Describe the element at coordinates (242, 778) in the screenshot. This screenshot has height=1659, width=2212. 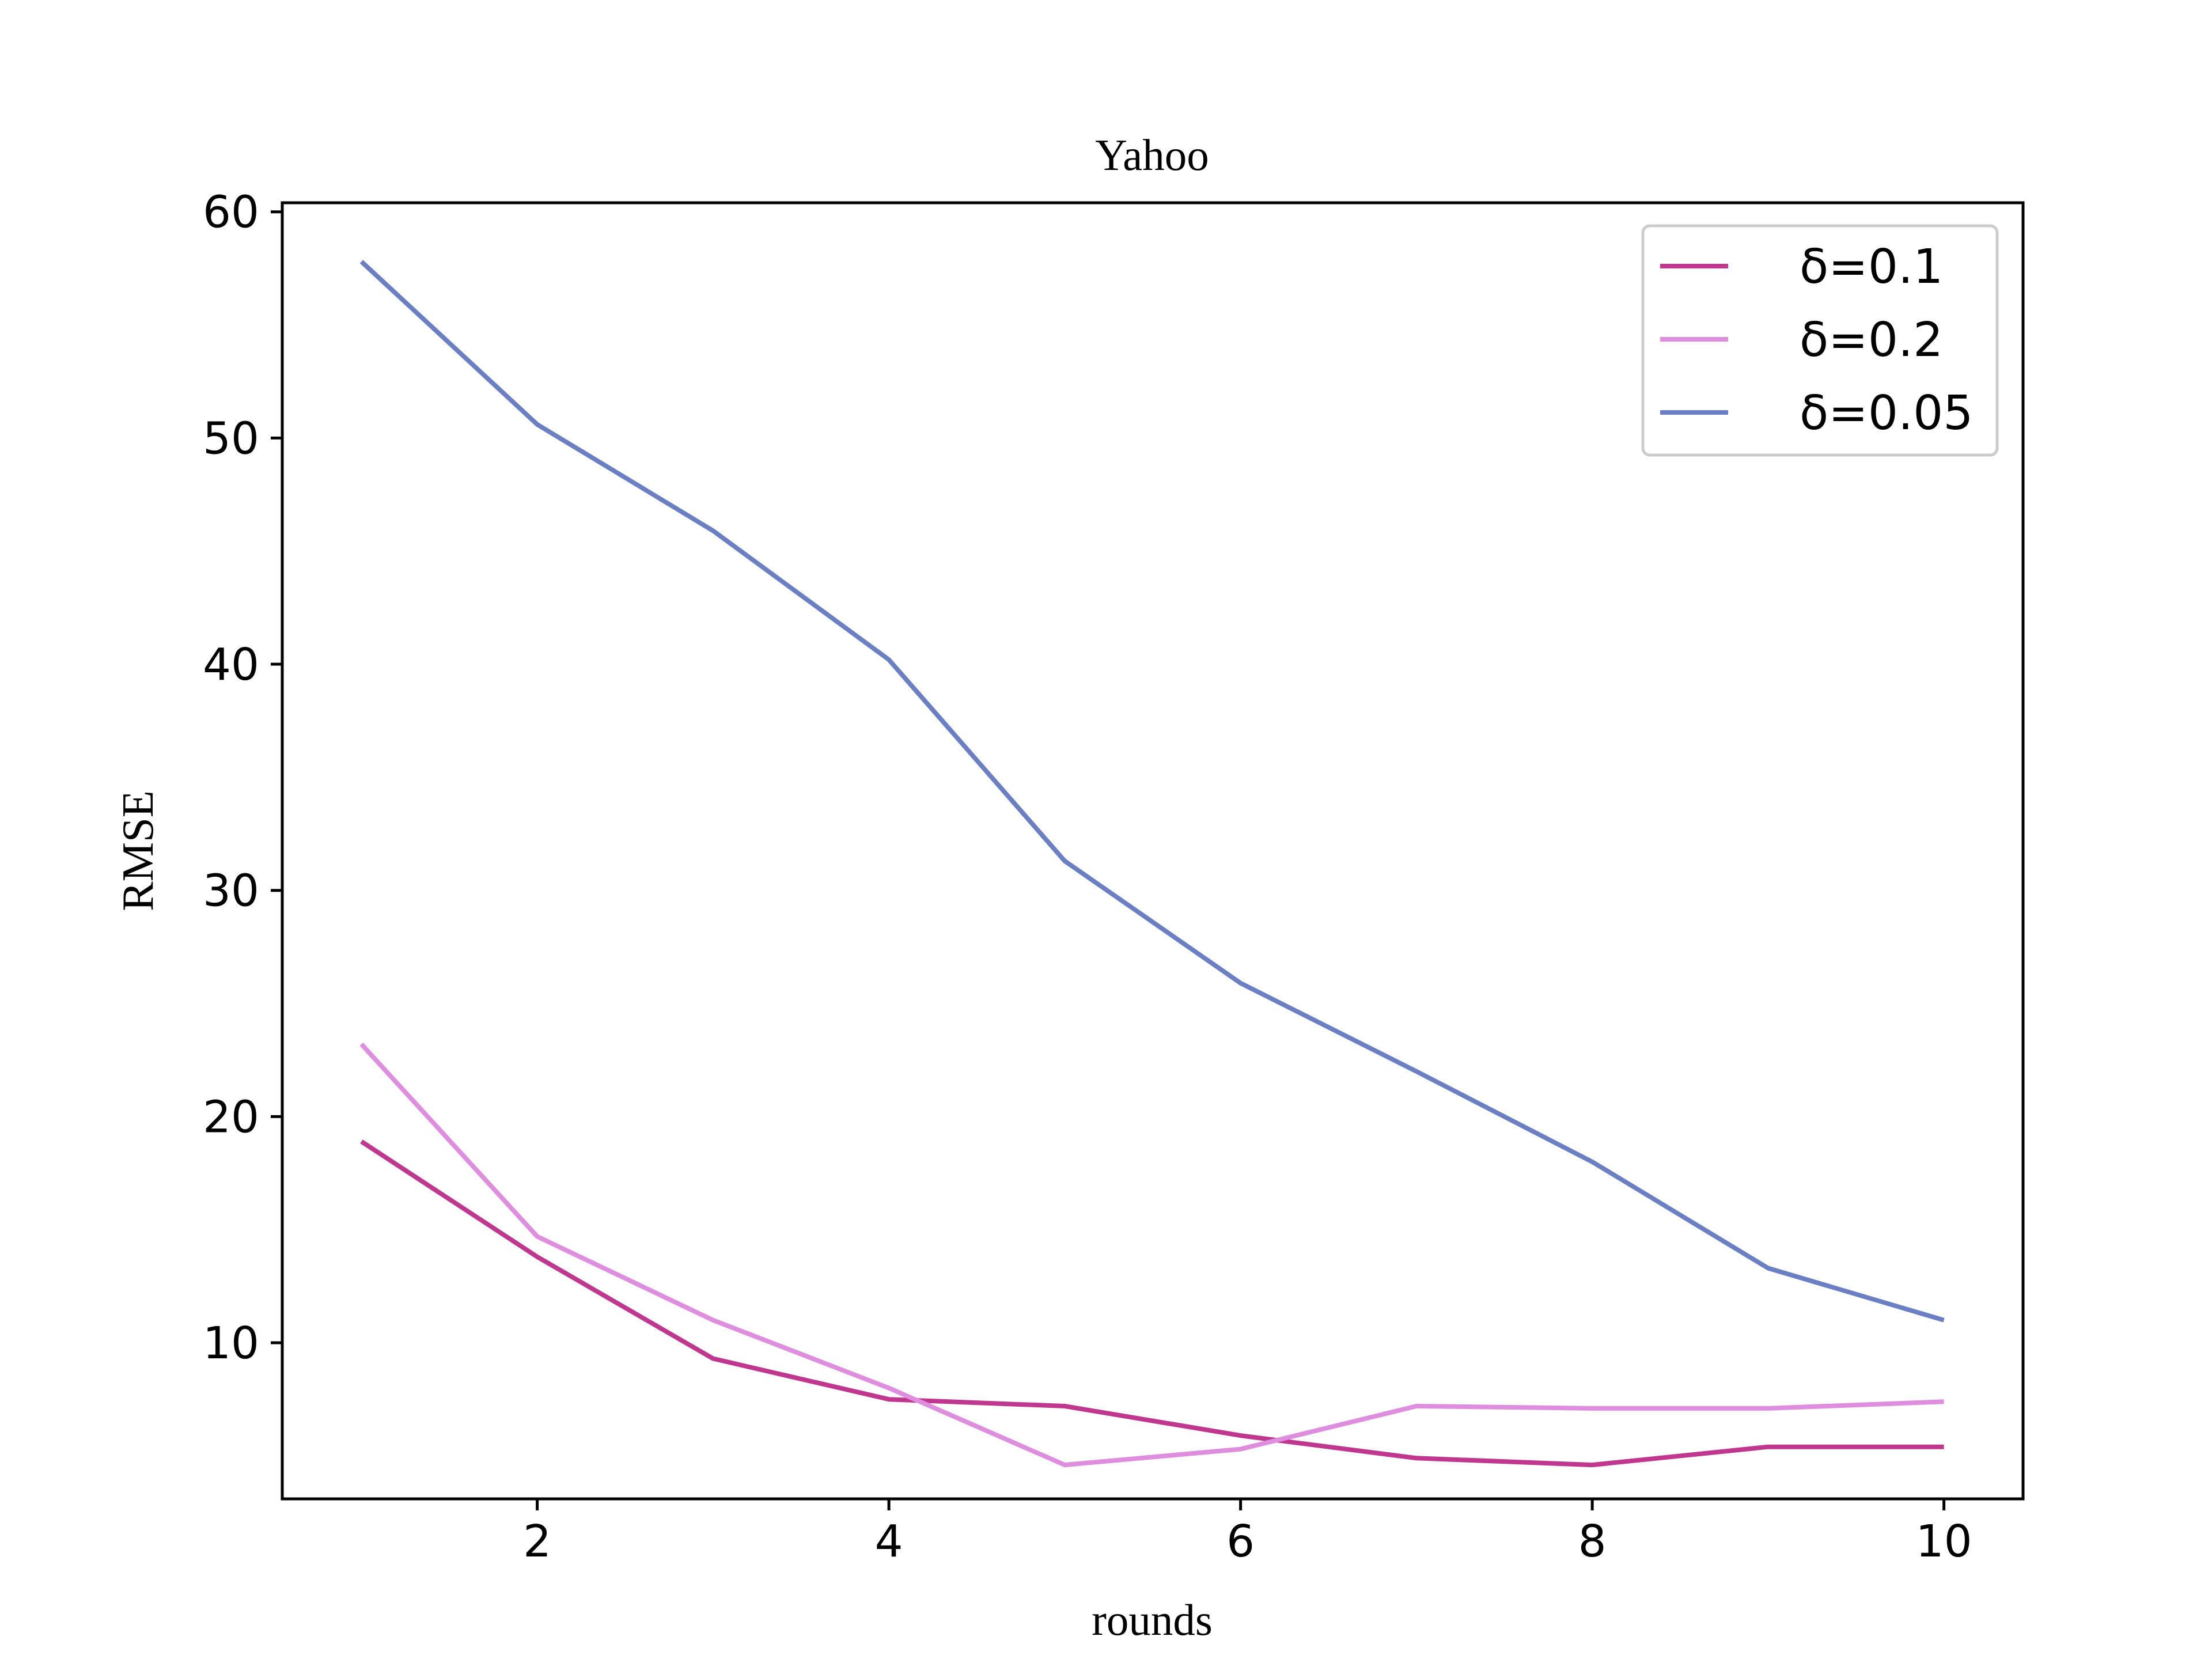
I see `y-axis: 10 20 30 40 50 60` at that location.